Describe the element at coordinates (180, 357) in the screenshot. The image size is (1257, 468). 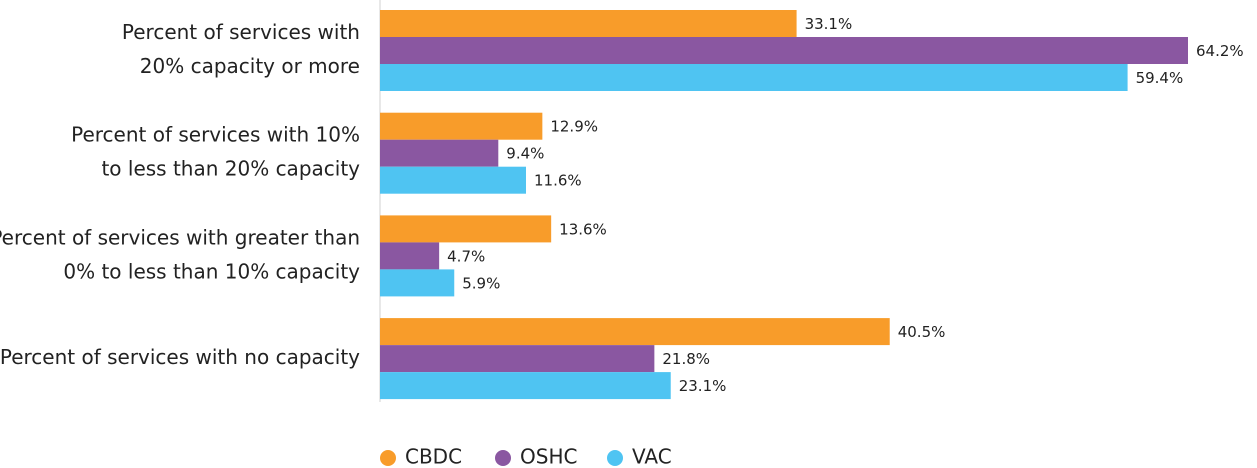
I see `category-label: Percent of services with no capacity` at that location.